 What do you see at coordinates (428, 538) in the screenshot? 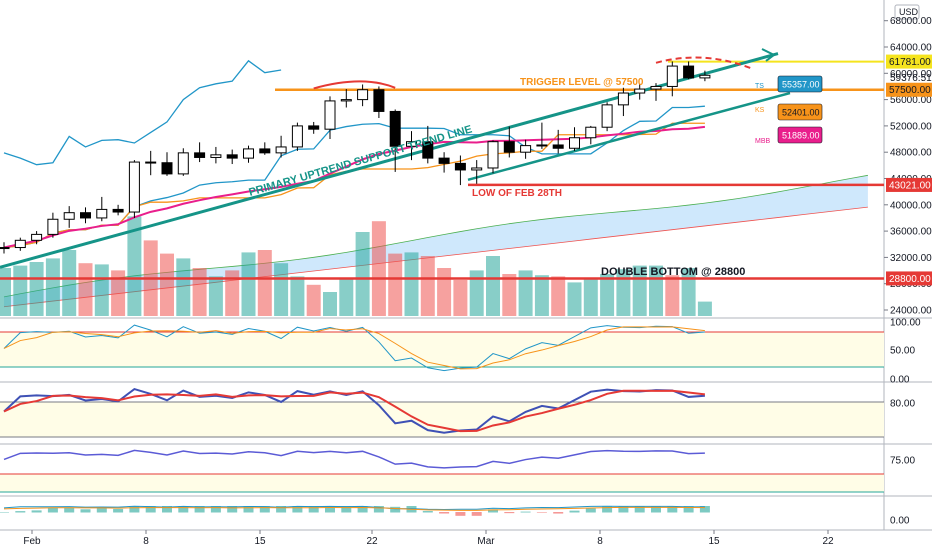
I see `time-axis: Feb 8 15 22 Mar 8 15 22` at bounding box center [428, 538].